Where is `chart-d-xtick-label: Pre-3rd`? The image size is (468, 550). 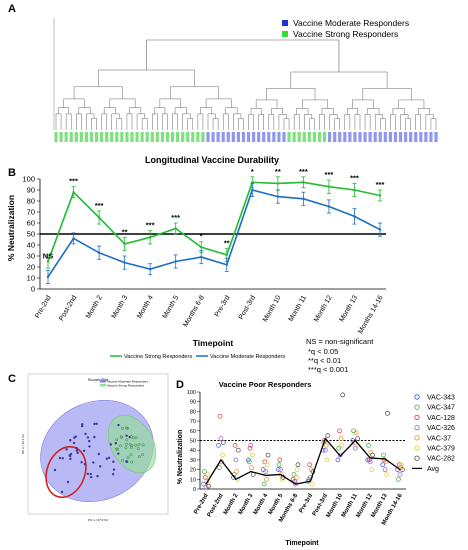 chart-d-xtick-label: Pre-3rd is located at coordinates (306, 503).